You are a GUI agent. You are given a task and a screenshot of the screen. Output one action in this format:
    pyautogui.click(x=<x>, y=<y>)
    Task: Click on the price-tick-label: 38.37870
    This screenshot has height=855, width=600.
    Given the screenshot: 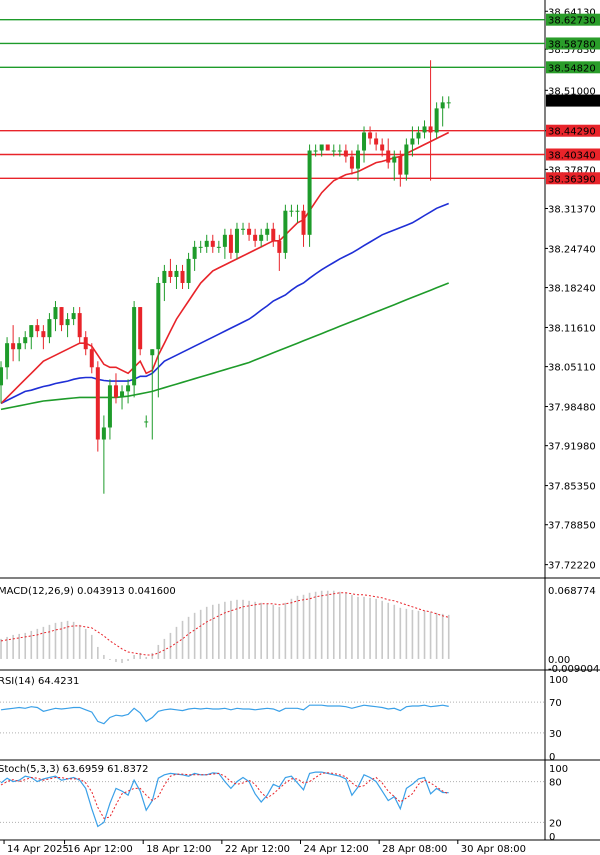 What is the action you would take?
    pyautogui.click(x=572, y=170)
    